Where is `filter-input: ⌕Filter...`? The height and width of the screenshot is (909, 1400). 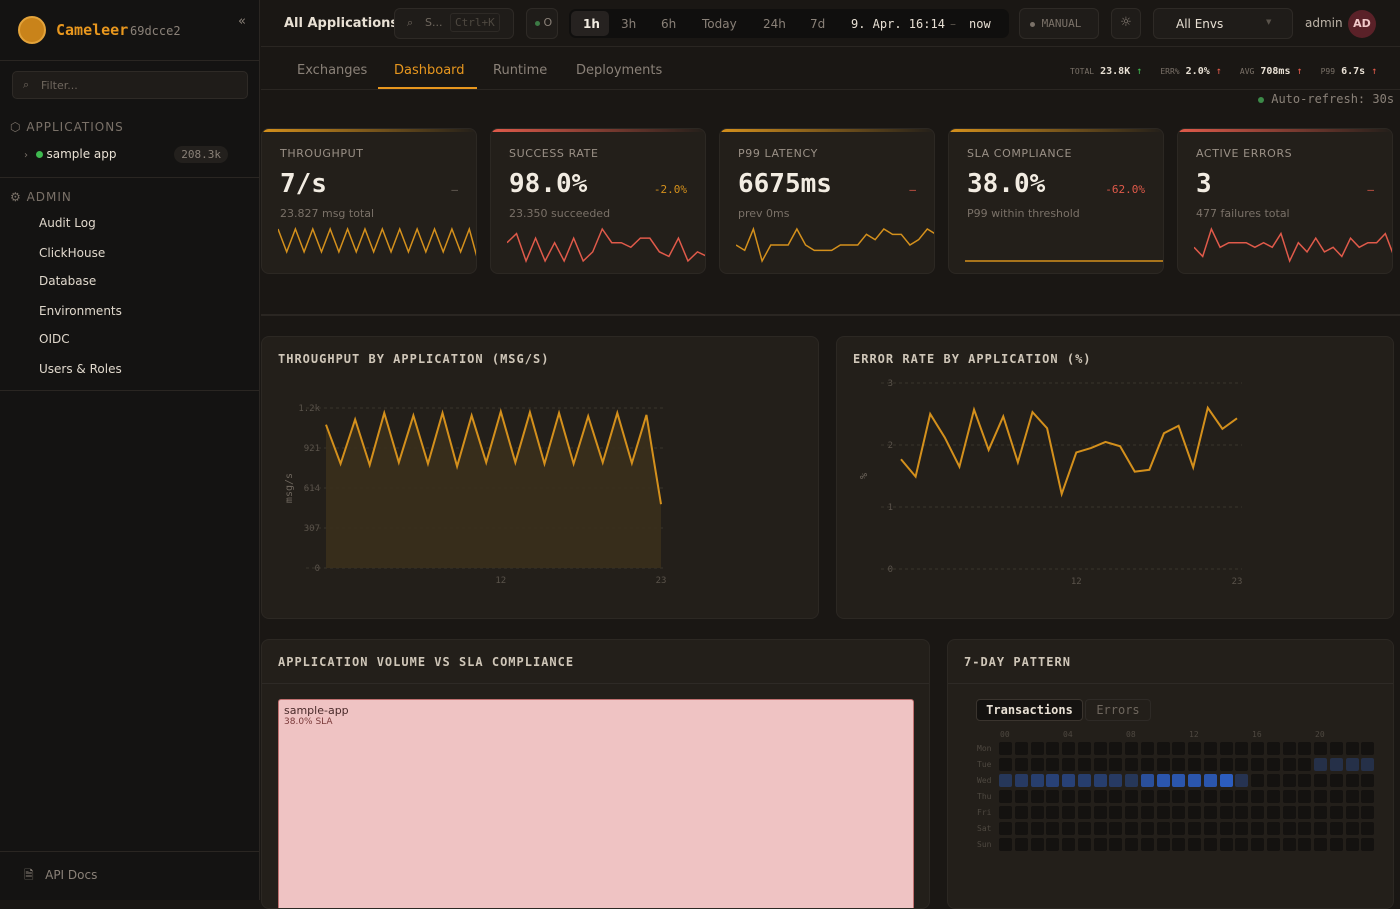
filter-input: ⌕Filter... is located at coordinates (130, 85).